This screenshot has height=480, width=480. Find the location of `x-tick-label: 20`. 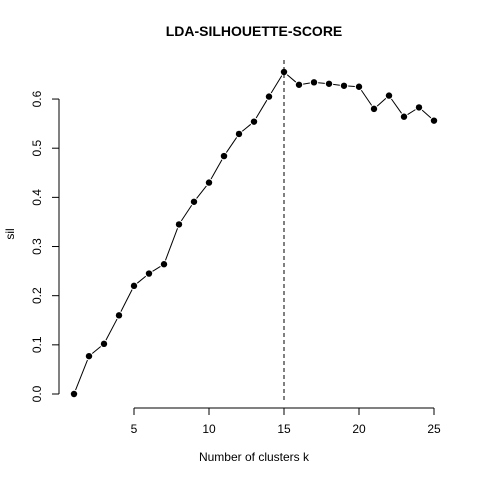

x-tick-label: 20 is located at coordinates (359, 429).